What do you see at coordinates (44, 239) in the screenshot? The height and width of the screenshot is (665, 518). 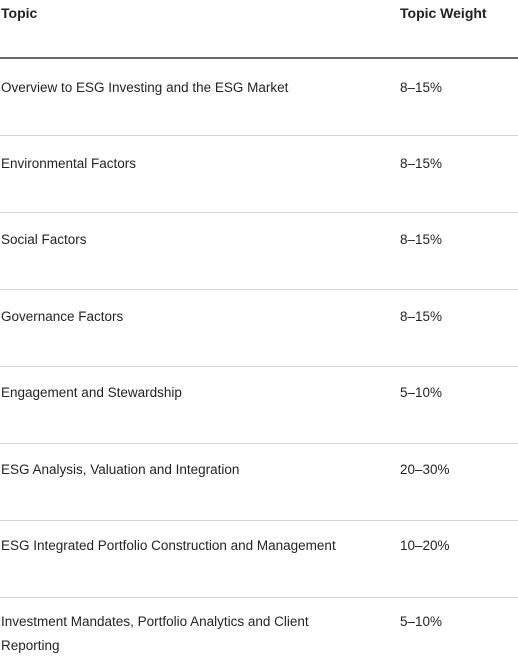 I see `topic-cell: Social Factors` at bounding box center [44, 239].